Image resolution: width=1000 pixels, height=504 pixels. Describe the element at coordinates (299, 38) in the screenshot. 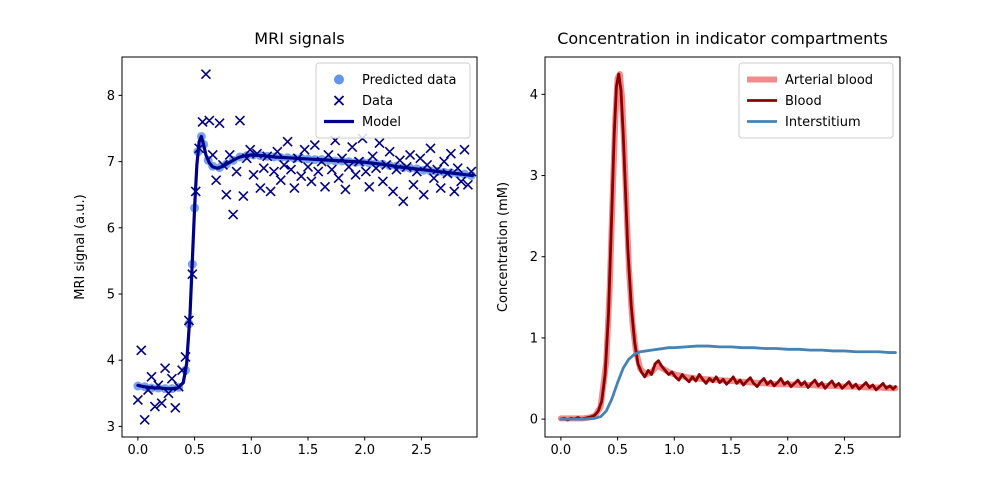

I see `chart-title: MRI signals` at that location.